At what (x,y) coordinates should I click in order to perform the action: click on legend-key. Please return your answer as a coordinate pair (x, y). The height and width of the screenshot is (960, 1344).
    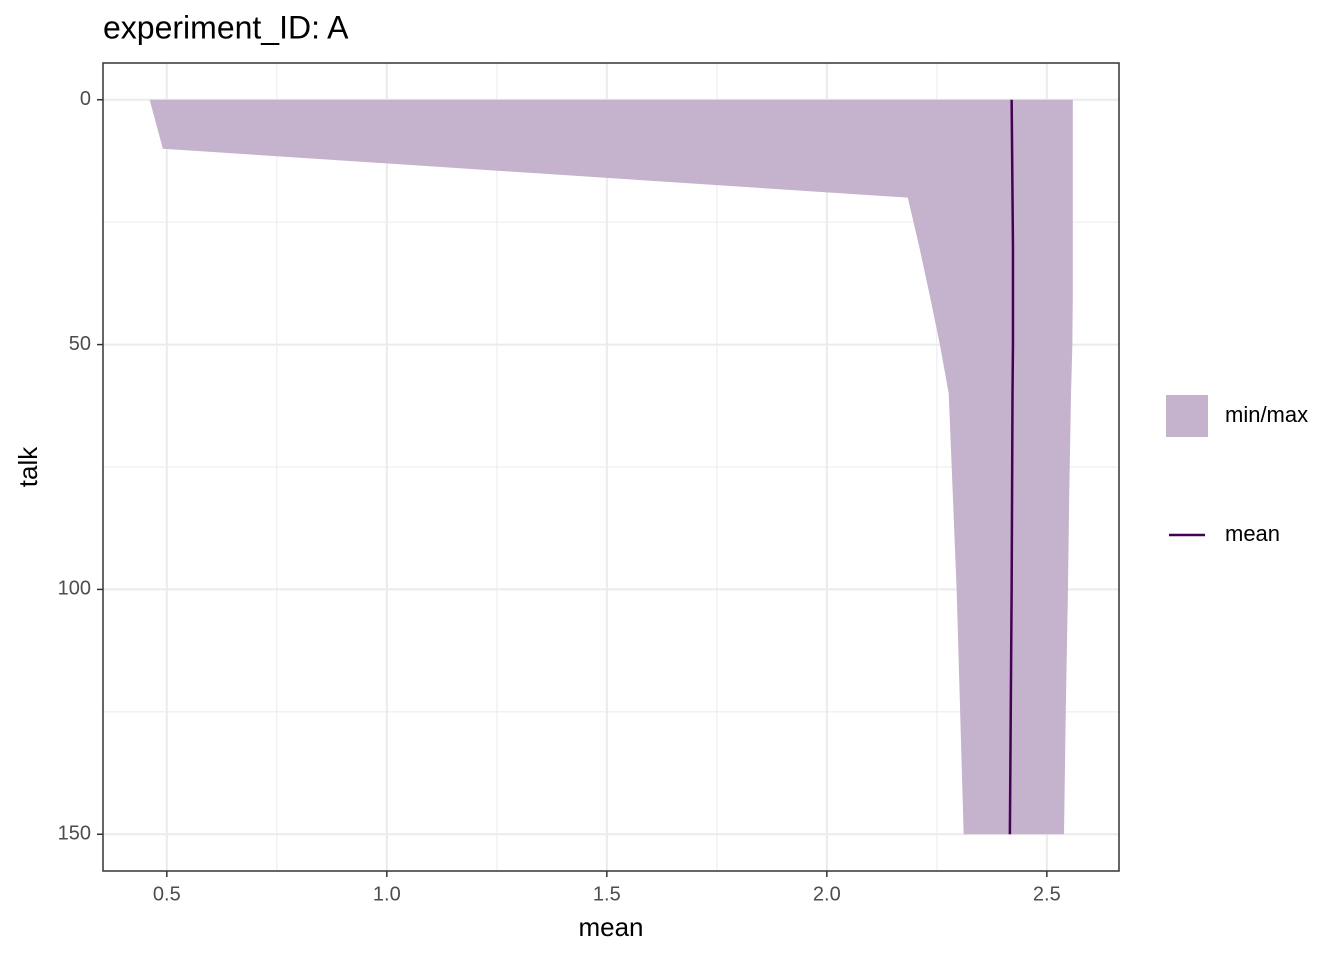
    Looking at the image, I should click on (1187, 416).